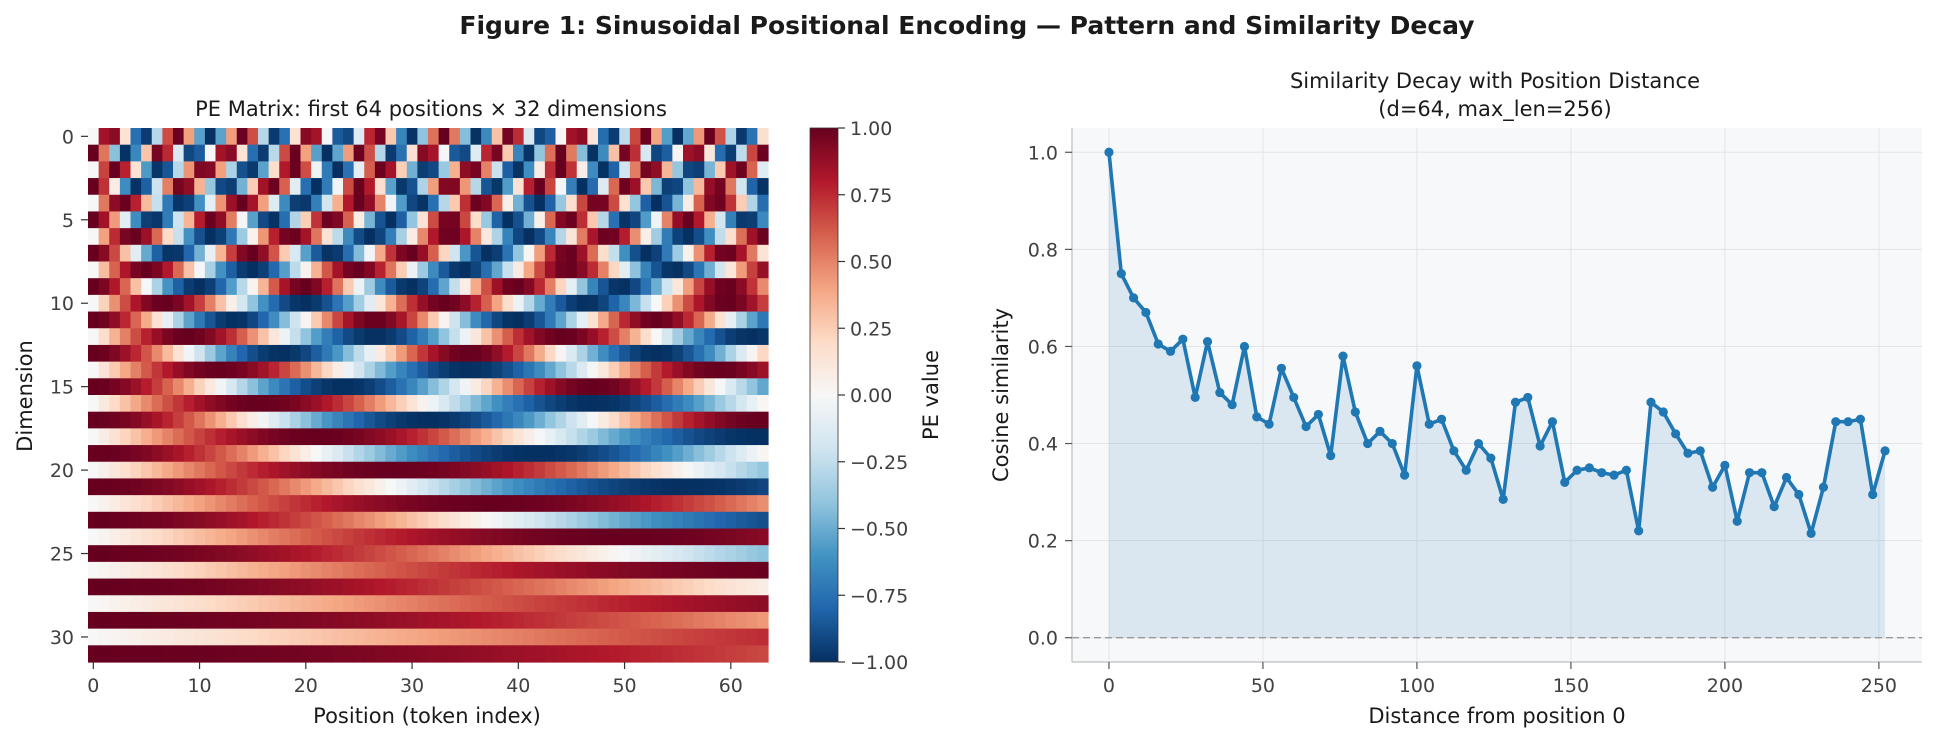 Image resolution: width=1935 pixels, height=742 pixels. Describe the element at coordinates (624, 686) in the screenshot. I see `x-tick-label: 50` at that location.